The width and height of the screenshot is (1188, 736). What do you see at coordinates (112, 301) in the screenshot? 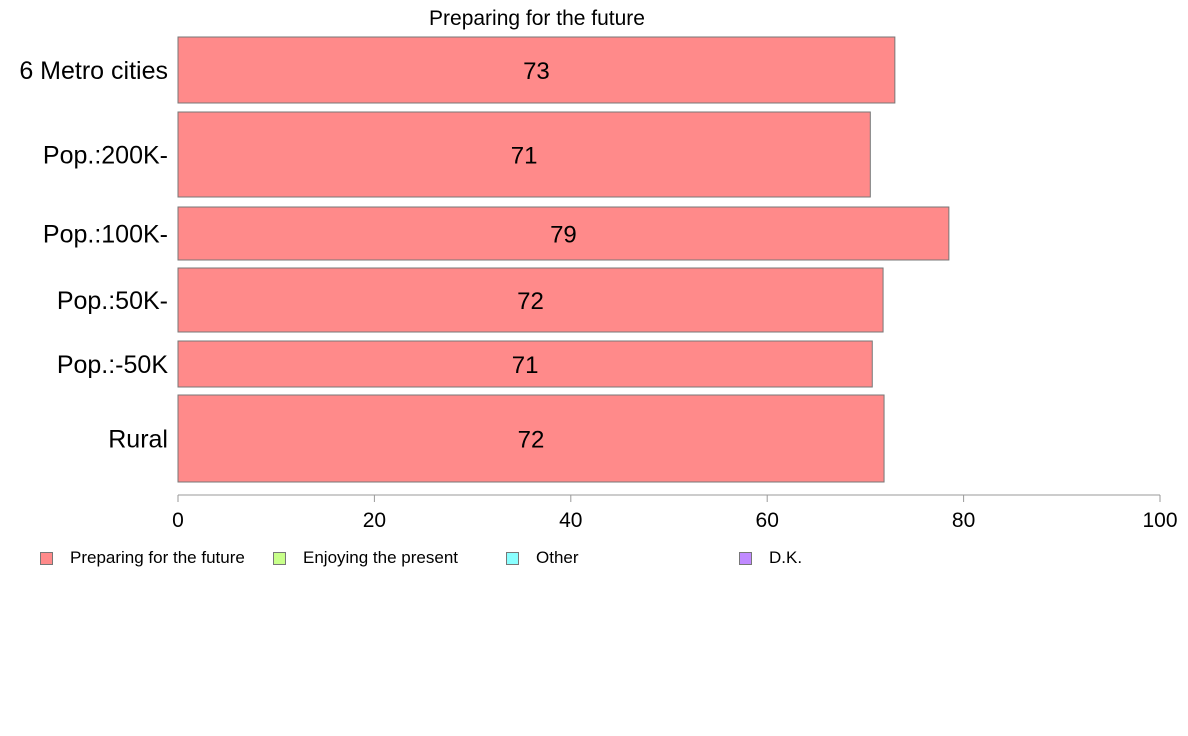
I see `category-label: Pop.:50K-` at bounding box center [112, 301].